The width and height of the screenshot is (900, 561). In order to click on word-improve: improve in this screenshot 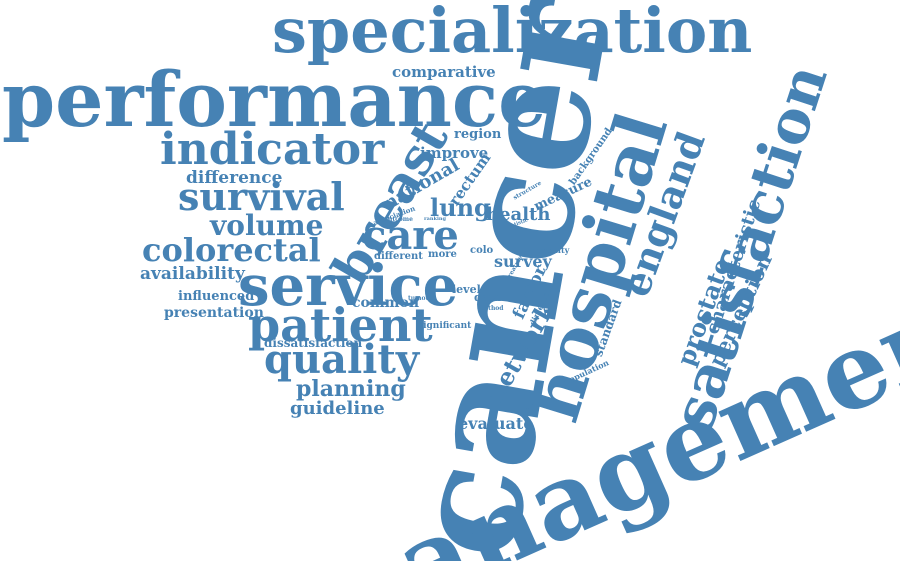, I will do `click(454, 153)`.